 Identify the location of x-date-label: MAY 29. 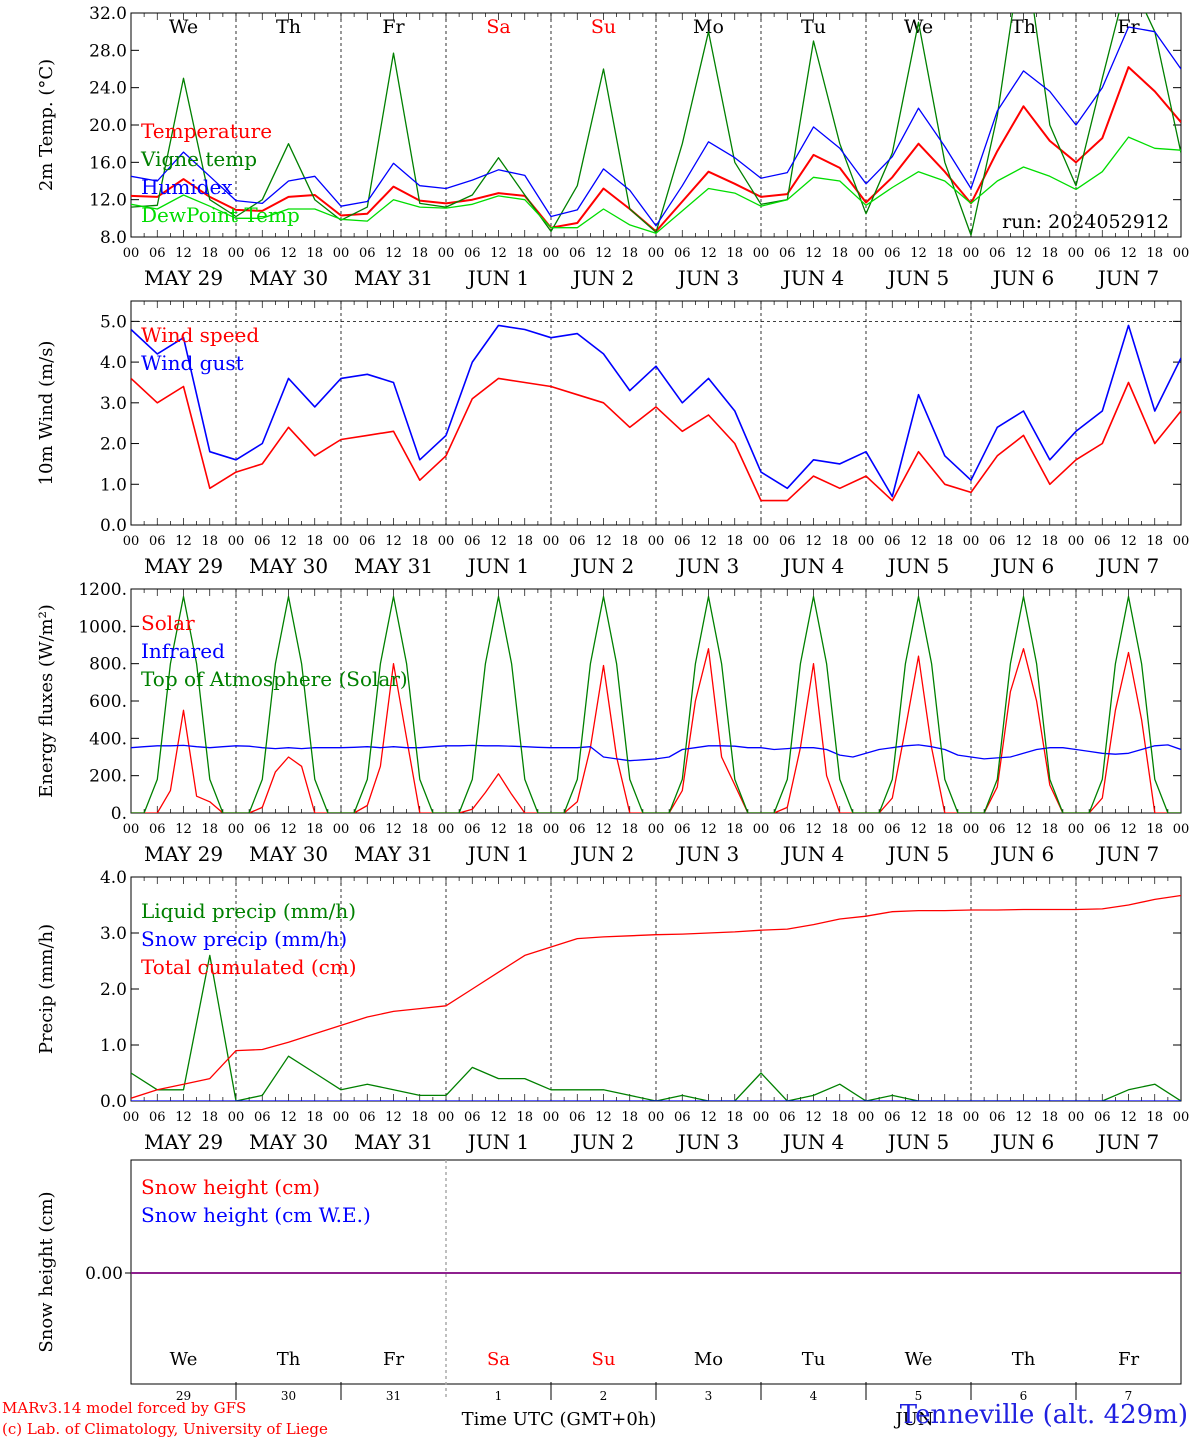
(183, 566).